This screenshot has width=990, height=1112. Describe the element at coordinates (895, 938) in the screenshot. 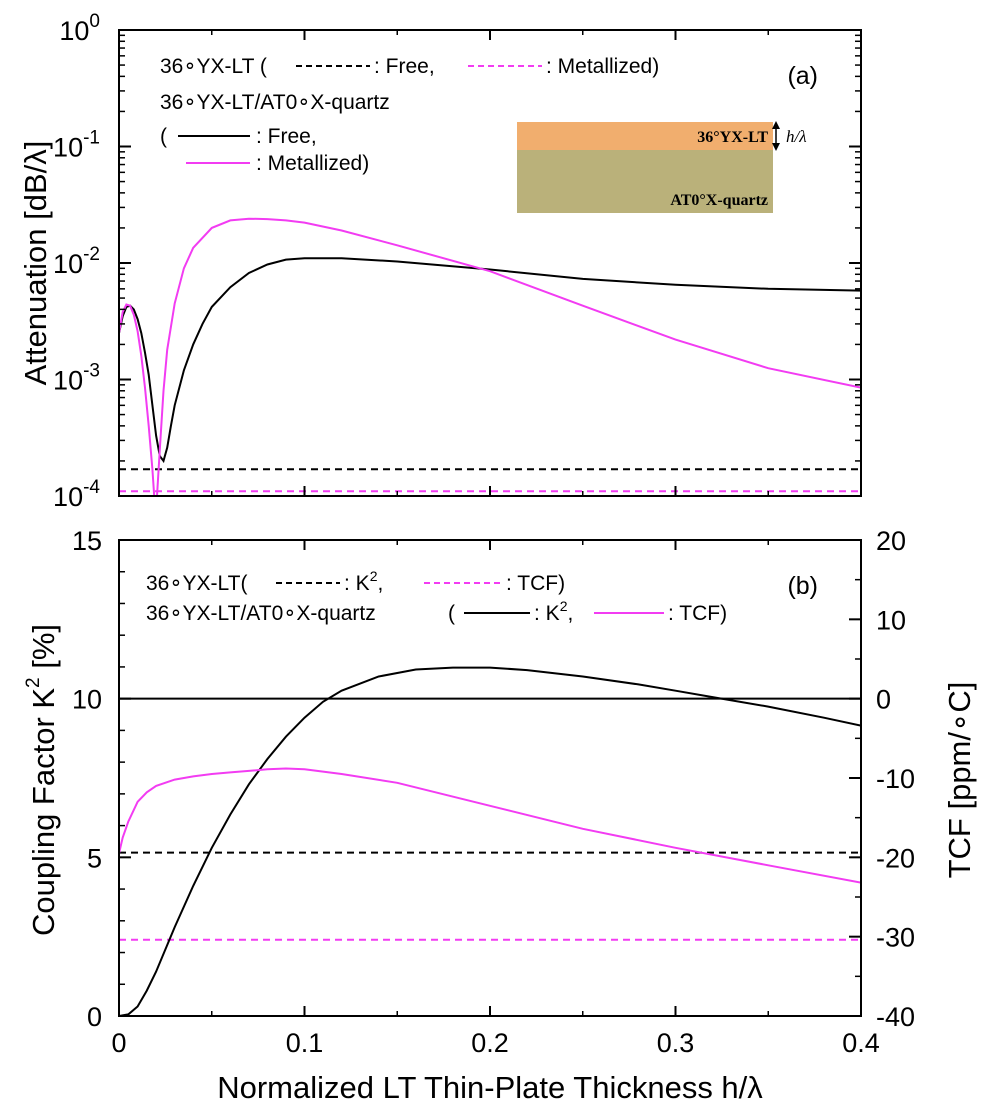

I see `panel-b-y2-tick-label: -30` at that location.